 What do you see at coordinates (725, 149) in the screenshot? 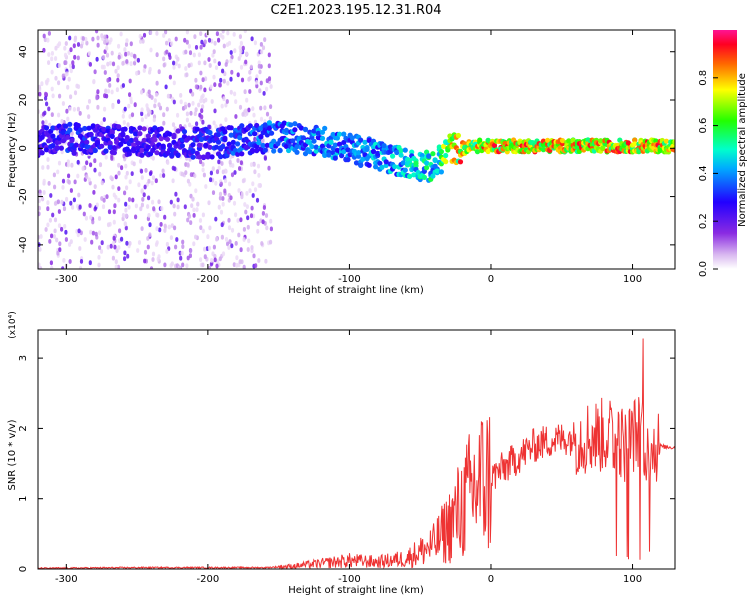
I see `colorbar-gradient` at bounding box center [725, 149].